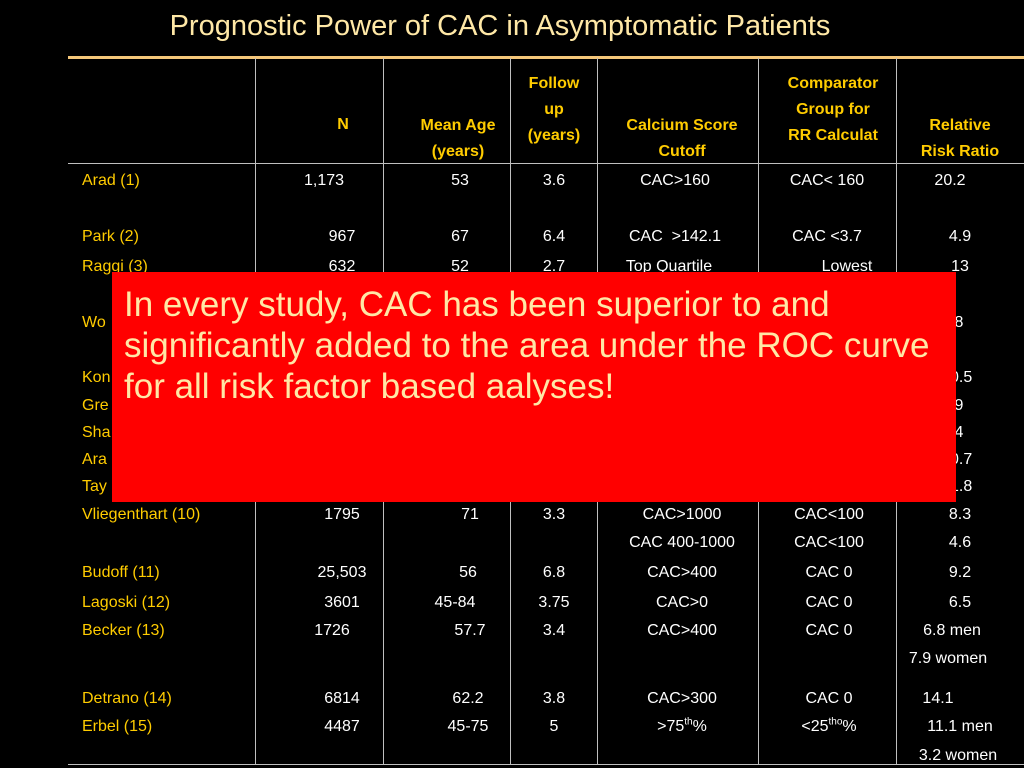 The image size is (1024, 768). I want to click on header-mean-age: Mean Age (years), so click(458, 139).